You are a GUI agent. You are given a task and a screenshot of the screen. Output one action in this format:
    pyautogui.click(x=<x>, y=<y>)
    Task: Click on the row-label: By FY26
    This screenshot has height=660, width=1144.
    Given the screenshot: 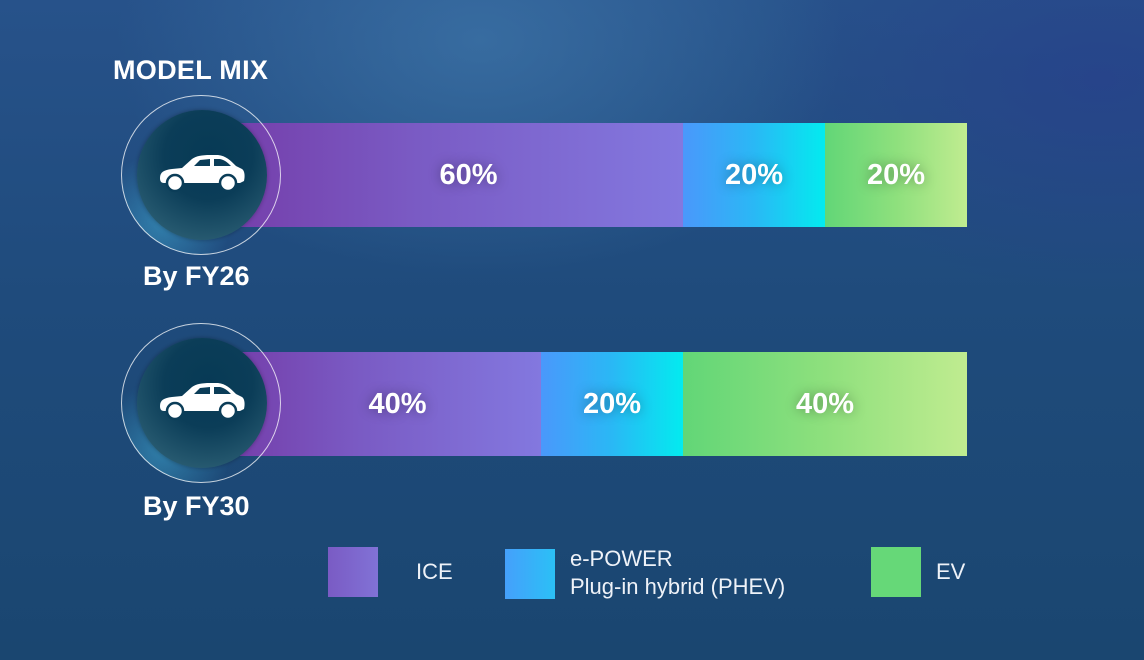 What is the action you would take?
    pyautogui.click(x=196, y=276)
    